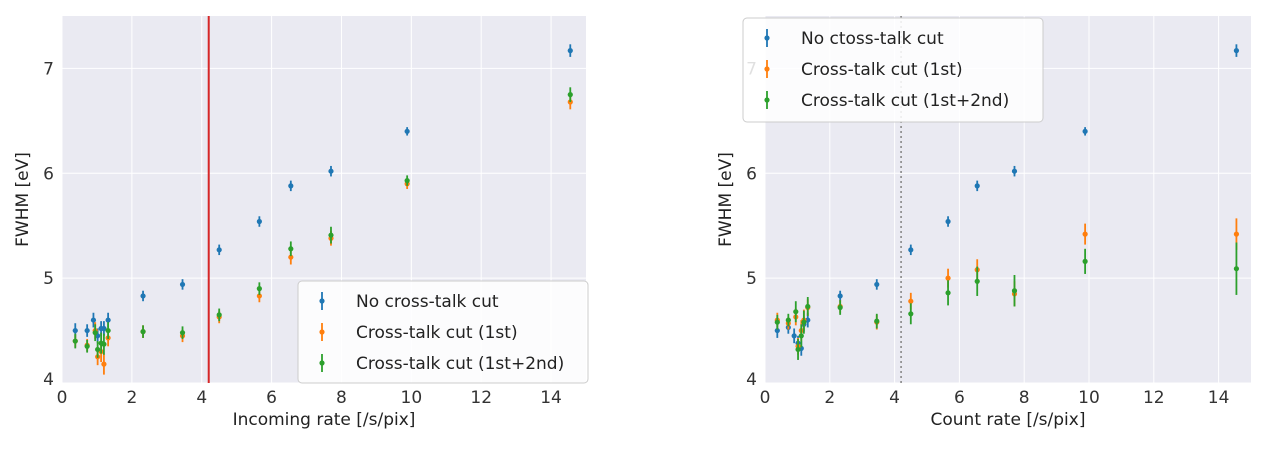 The width and height of the screenshot is (1282, 449). What do you see at coordinates (324, 420) in the screenshot?
I see `x-axis-label: Incoming rate [/s/pix]` at bounding box center [324, 420].